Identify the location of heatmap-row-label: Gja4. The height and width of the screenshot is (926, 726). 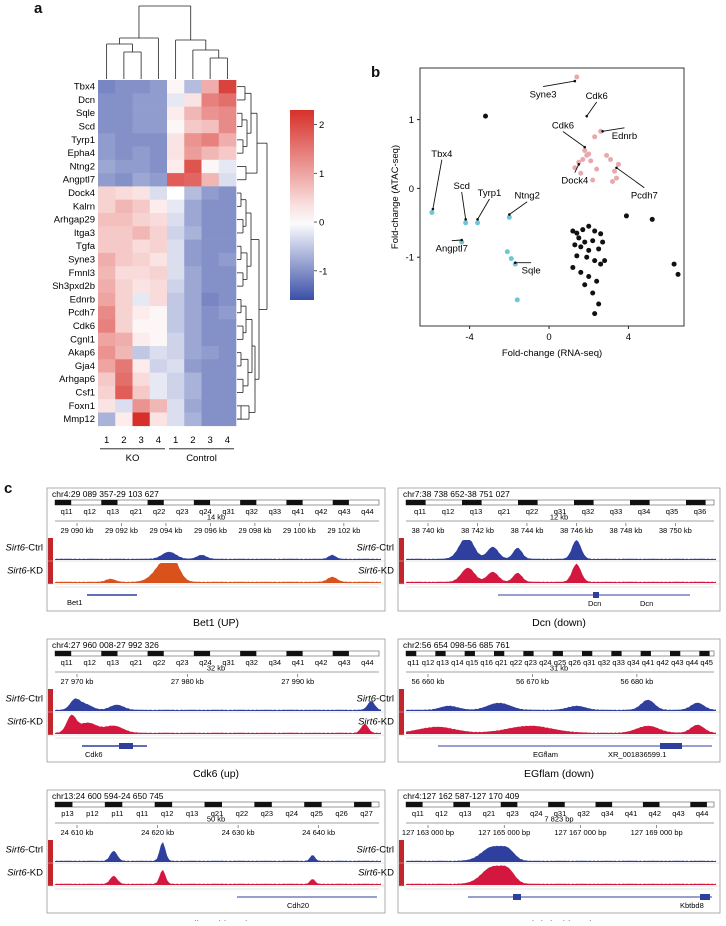
(85, 366).